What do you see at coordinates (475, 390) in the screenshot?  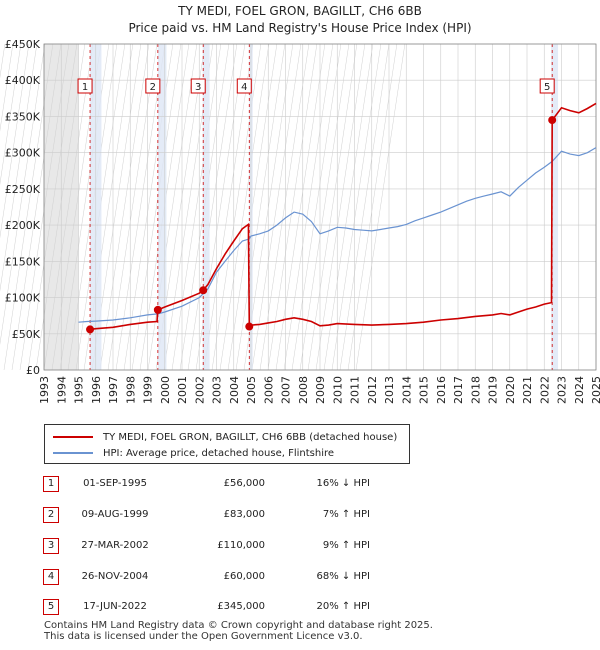 I see `x-tick-label: 2018` at bounding box center [475, 390].